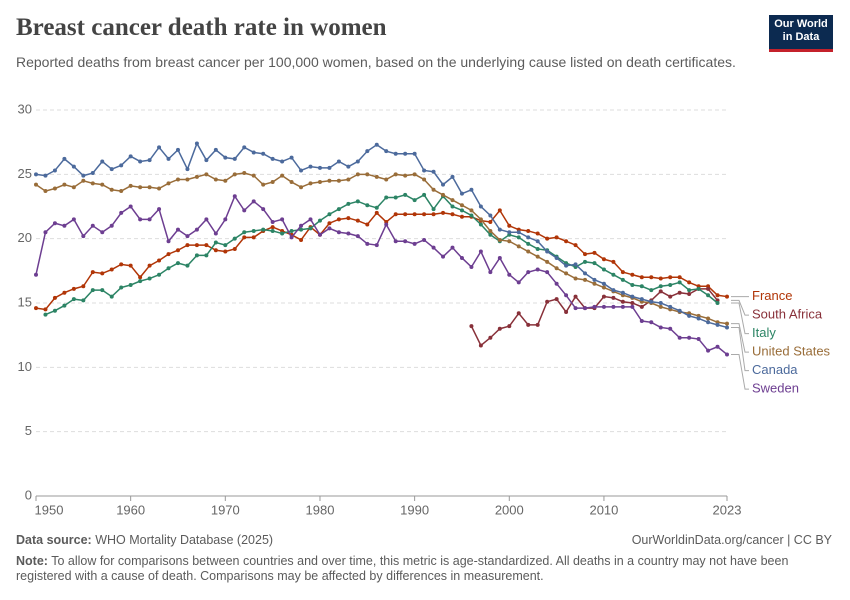 The image size is (850, 600). Describe the element at coordinates (801, 33) in the screenshot. I see `logo: Our World in Data` at that location.